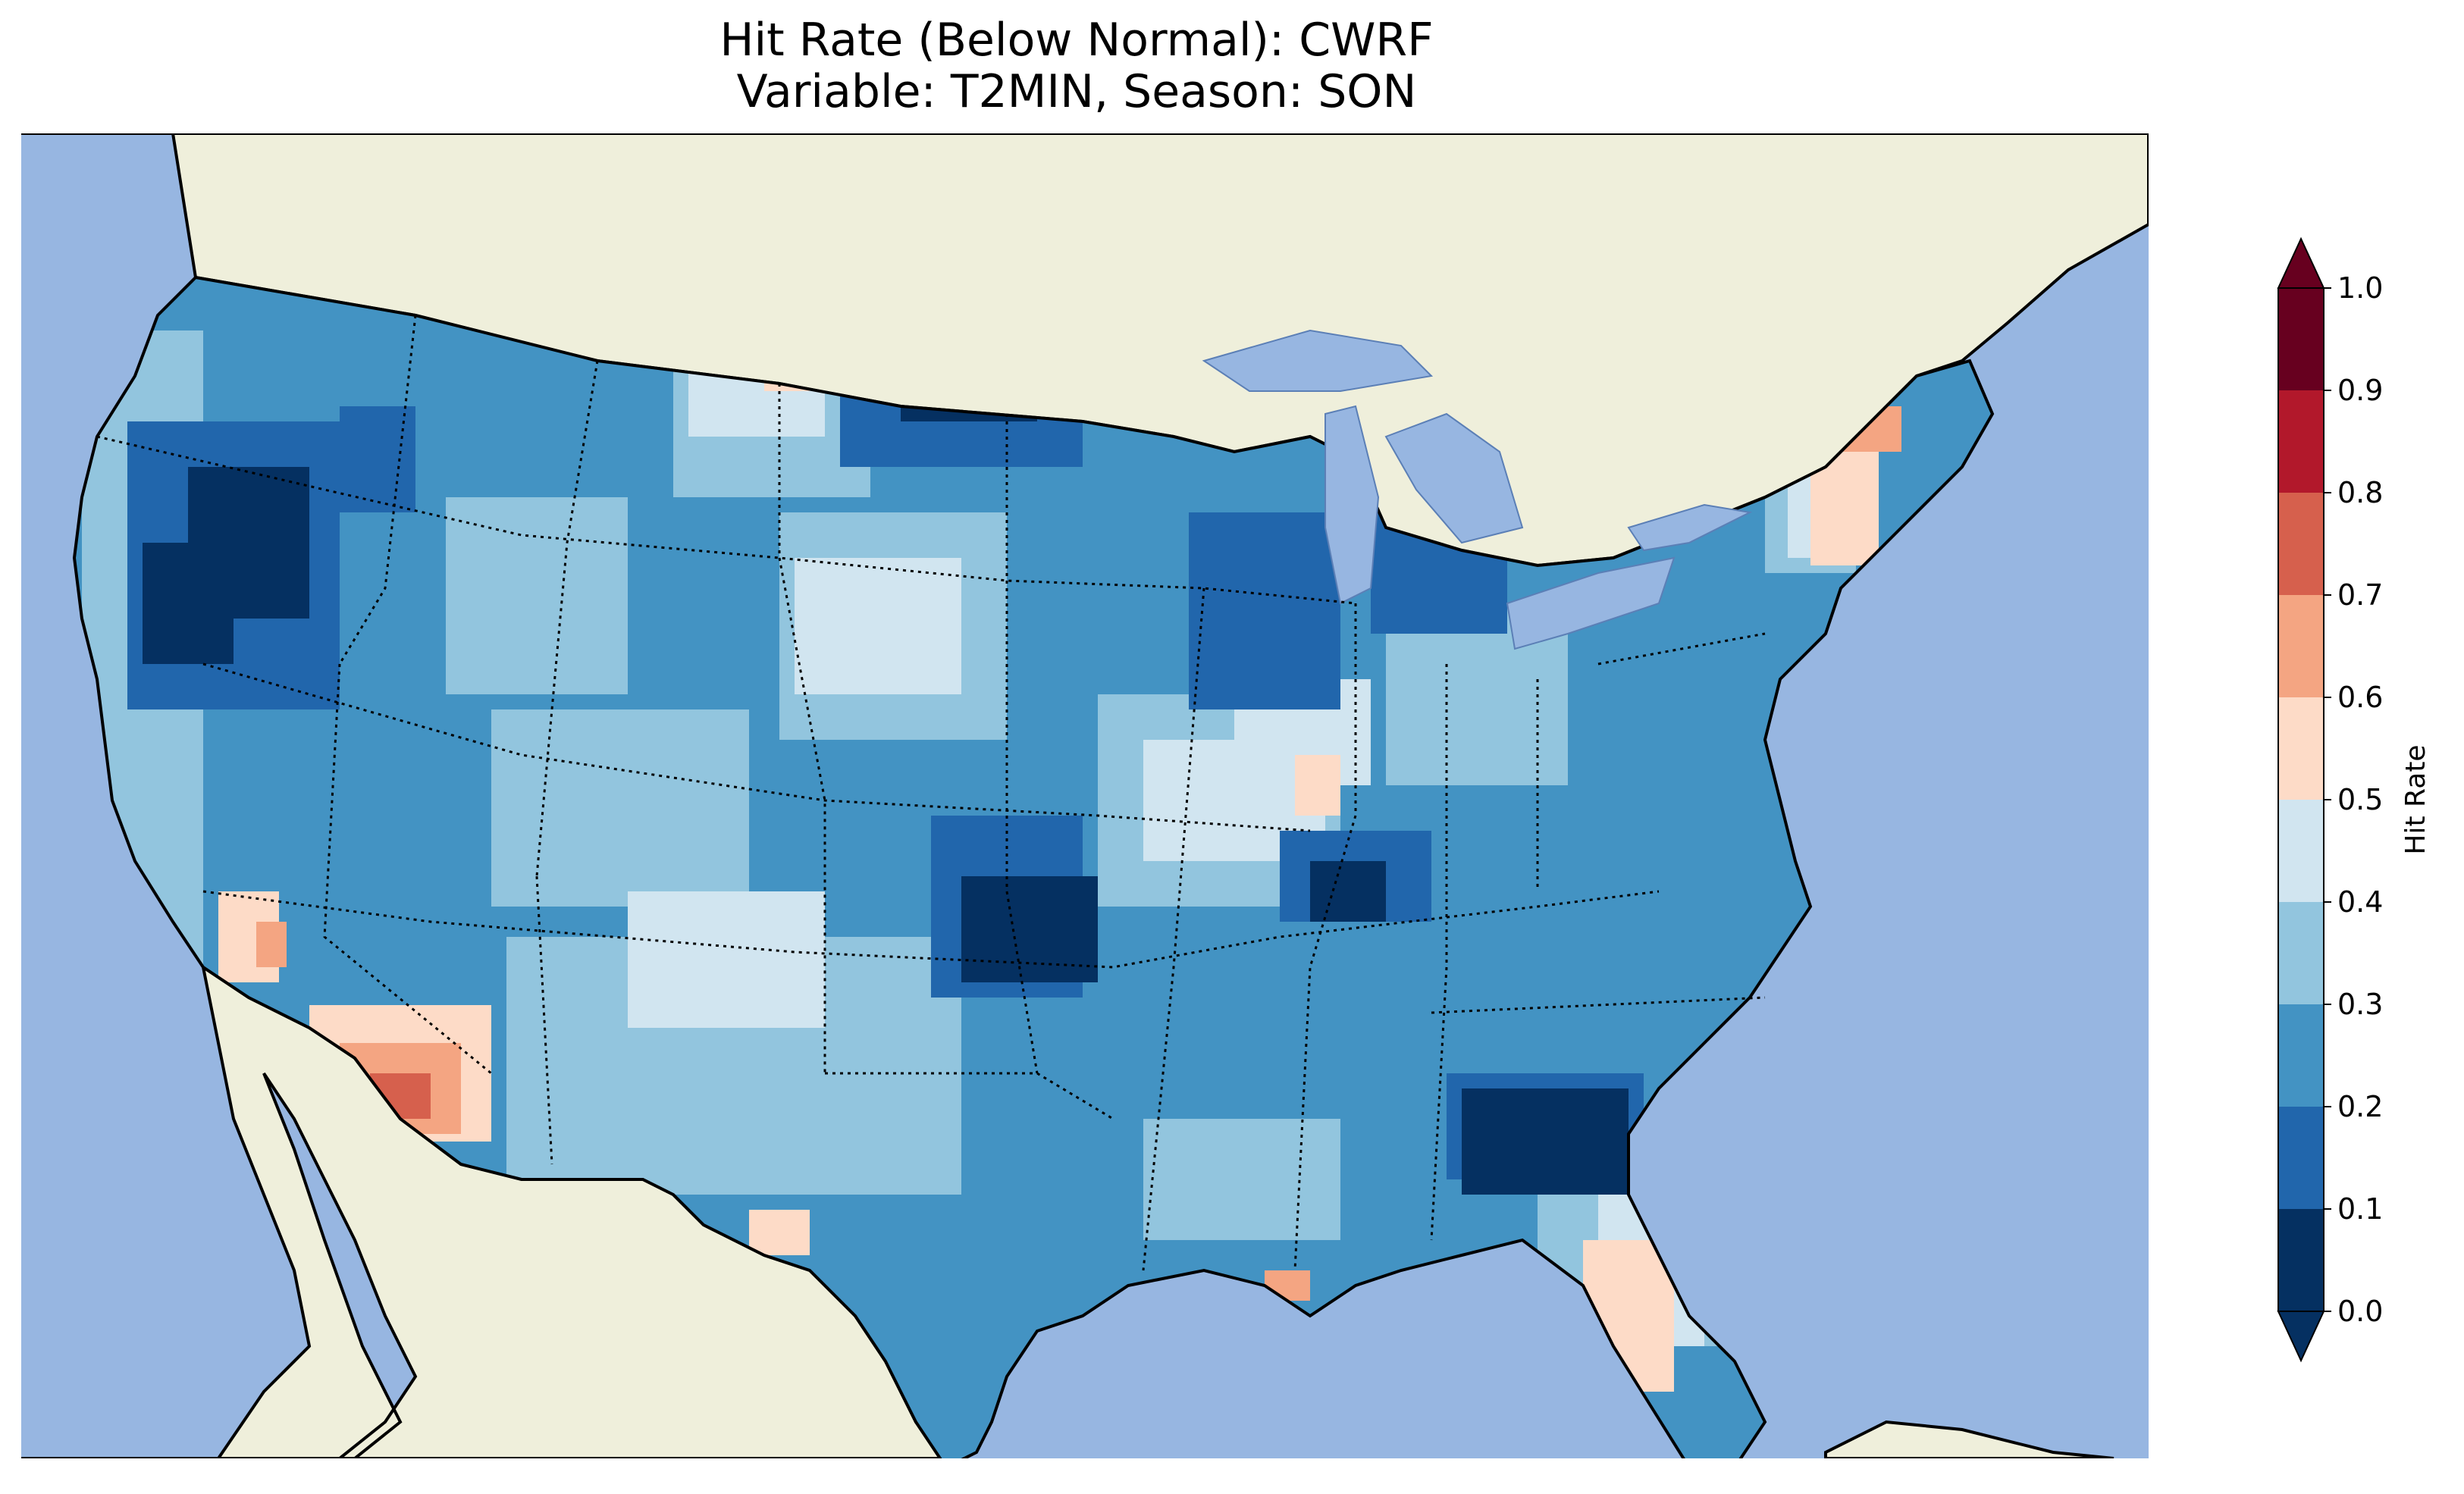 This screenshot has height=1494, width=2464. I want to click on cuba-land, so click(1969, 1439).